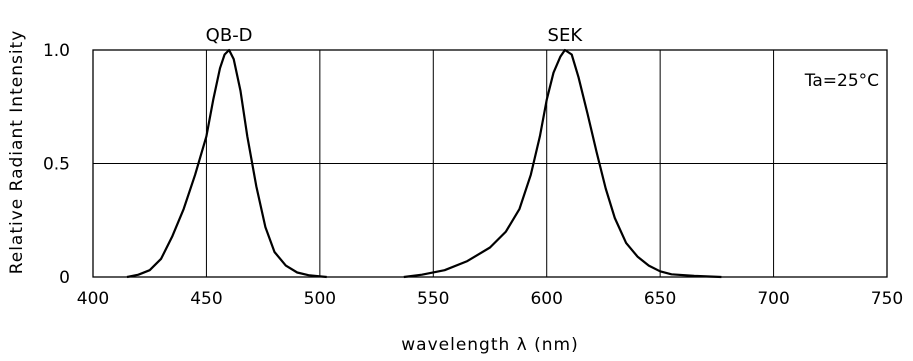  What do you see at coordinates (93, 299) in the screenshot?
I see `x-tick-label: 400` at bounding box center [93, 299].